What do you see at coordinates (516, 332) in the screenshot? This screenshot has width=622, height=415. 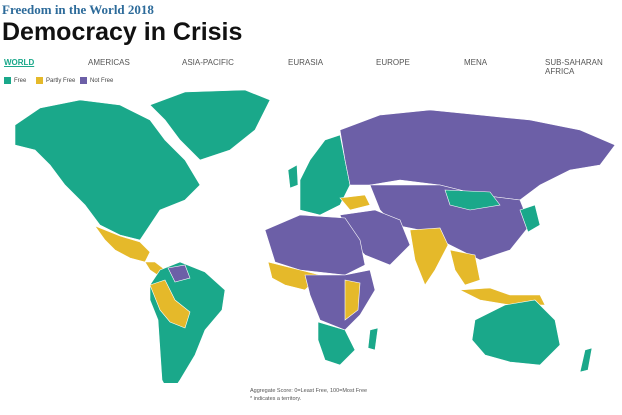 I see `australia` at bounding box center [516, 332].